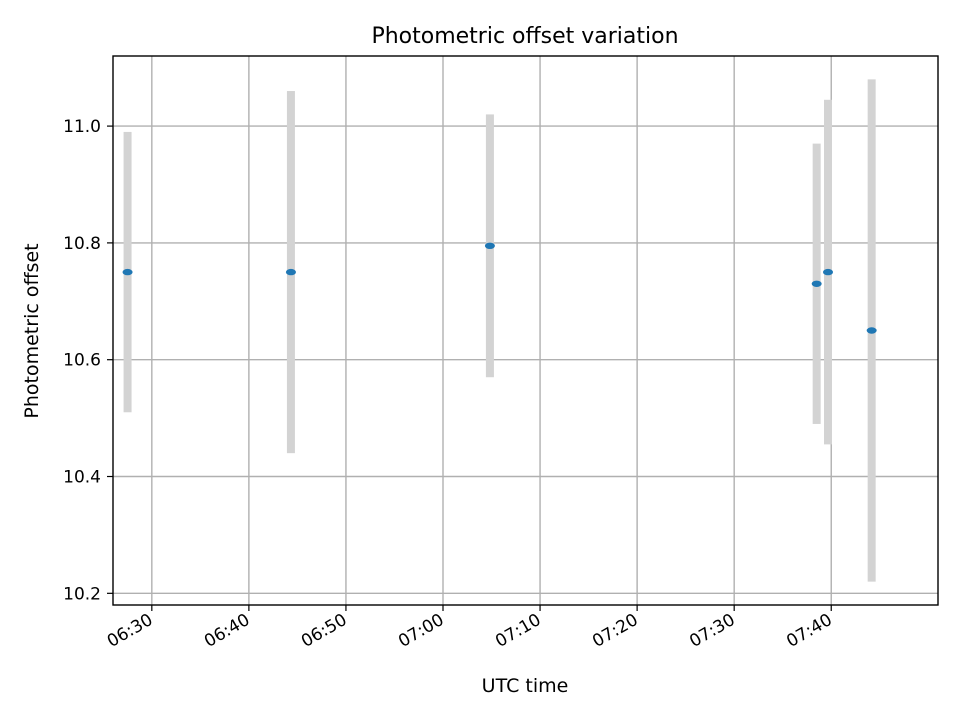 The image size is (960, 720). Describe the element at coordinates (82, 594) in the screenshot. I see `y-tick-label: 10.2` at that location.